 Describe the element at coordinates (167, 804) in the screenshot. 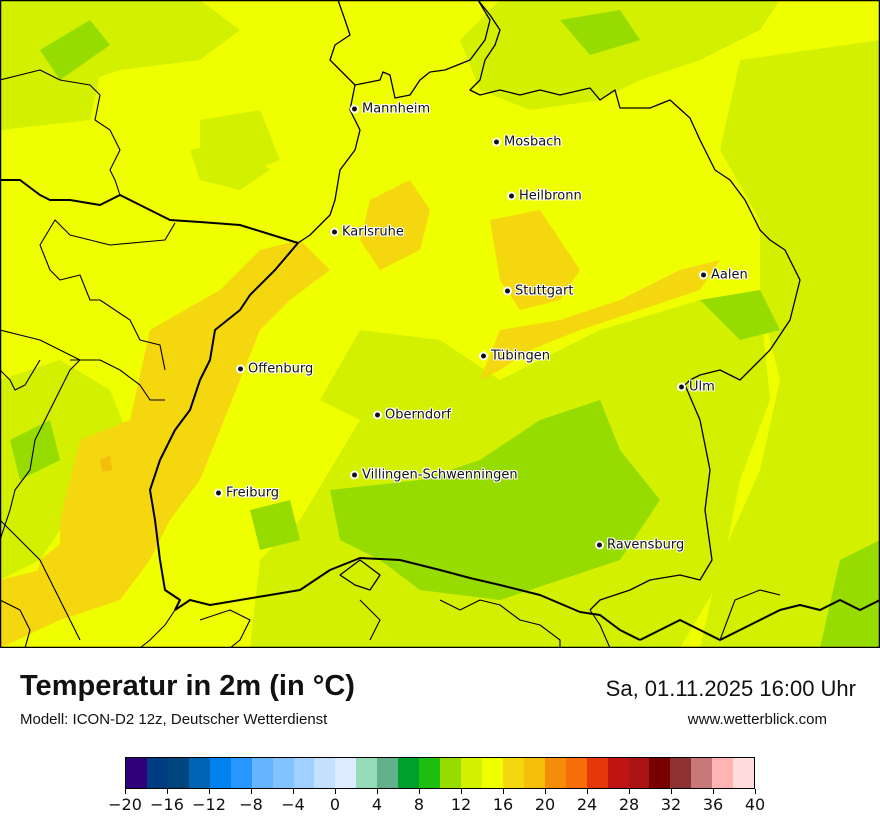

I see `legend-tick-label: −16` at that location.